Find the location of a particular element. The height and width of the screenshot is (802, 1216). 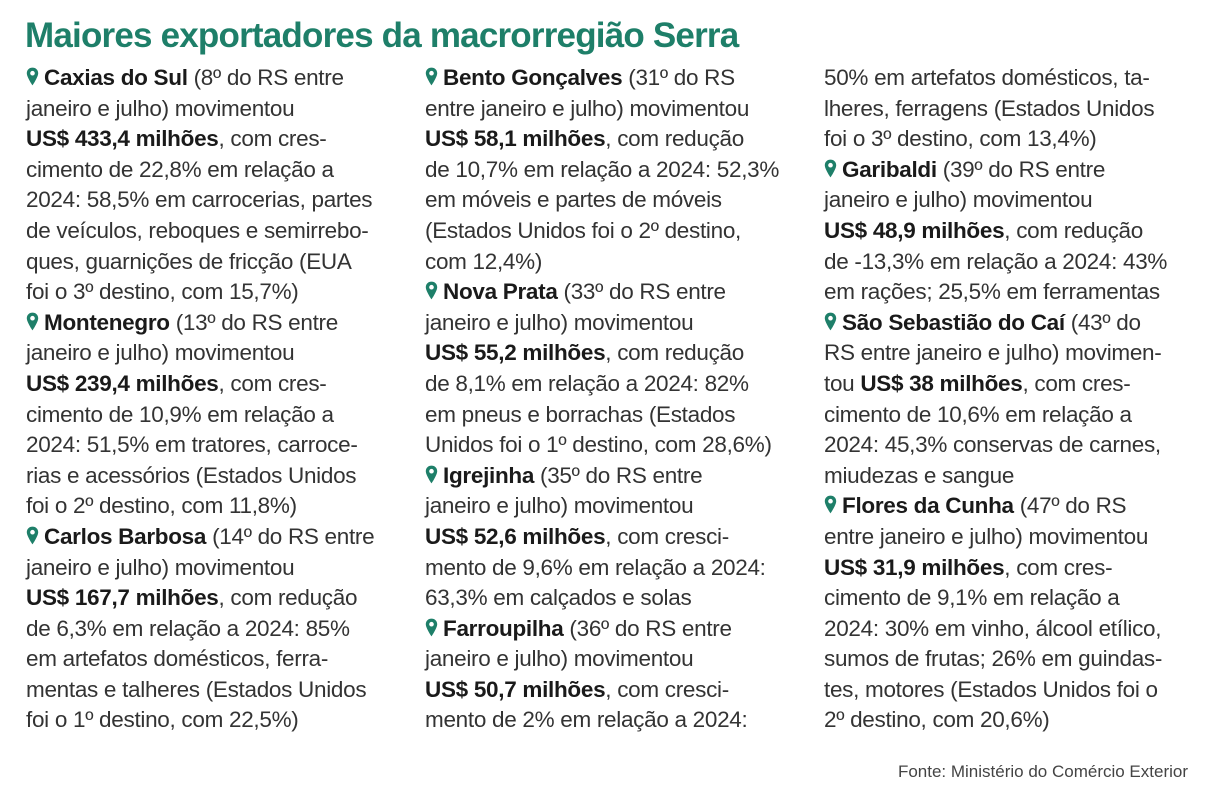

body-text: de -13,3% em relação a 2024: 43% is located at coordinates (996, 261).